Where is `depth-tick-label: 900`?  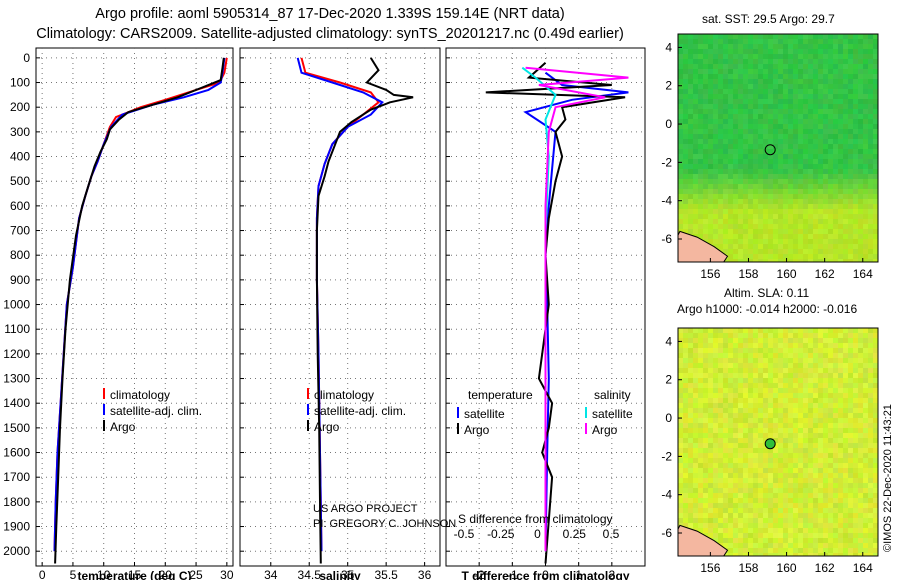 depth-tick-label: 900 is located at coordinates (20, 280).